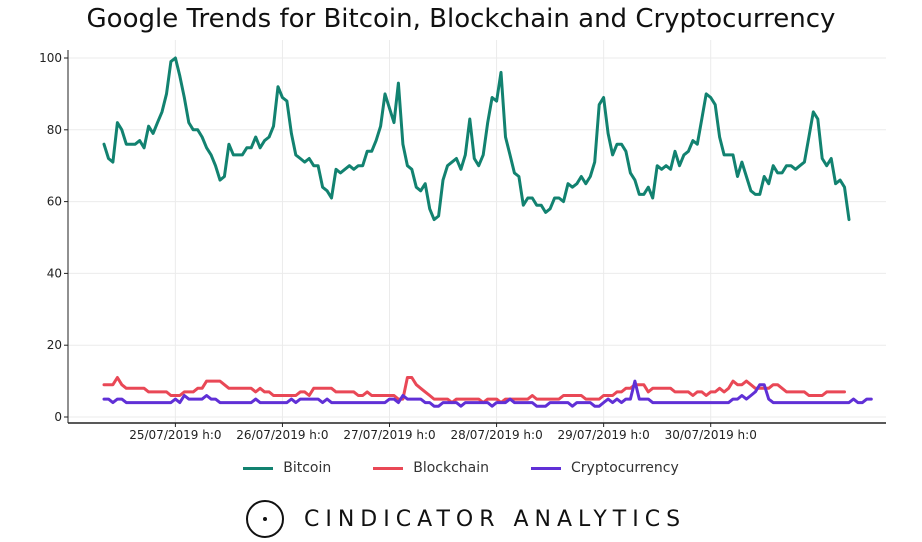 This screenshot has width=922, height=542. I want to click on x-tick-label: 27/07/2019 h:0, so click(389, 434).